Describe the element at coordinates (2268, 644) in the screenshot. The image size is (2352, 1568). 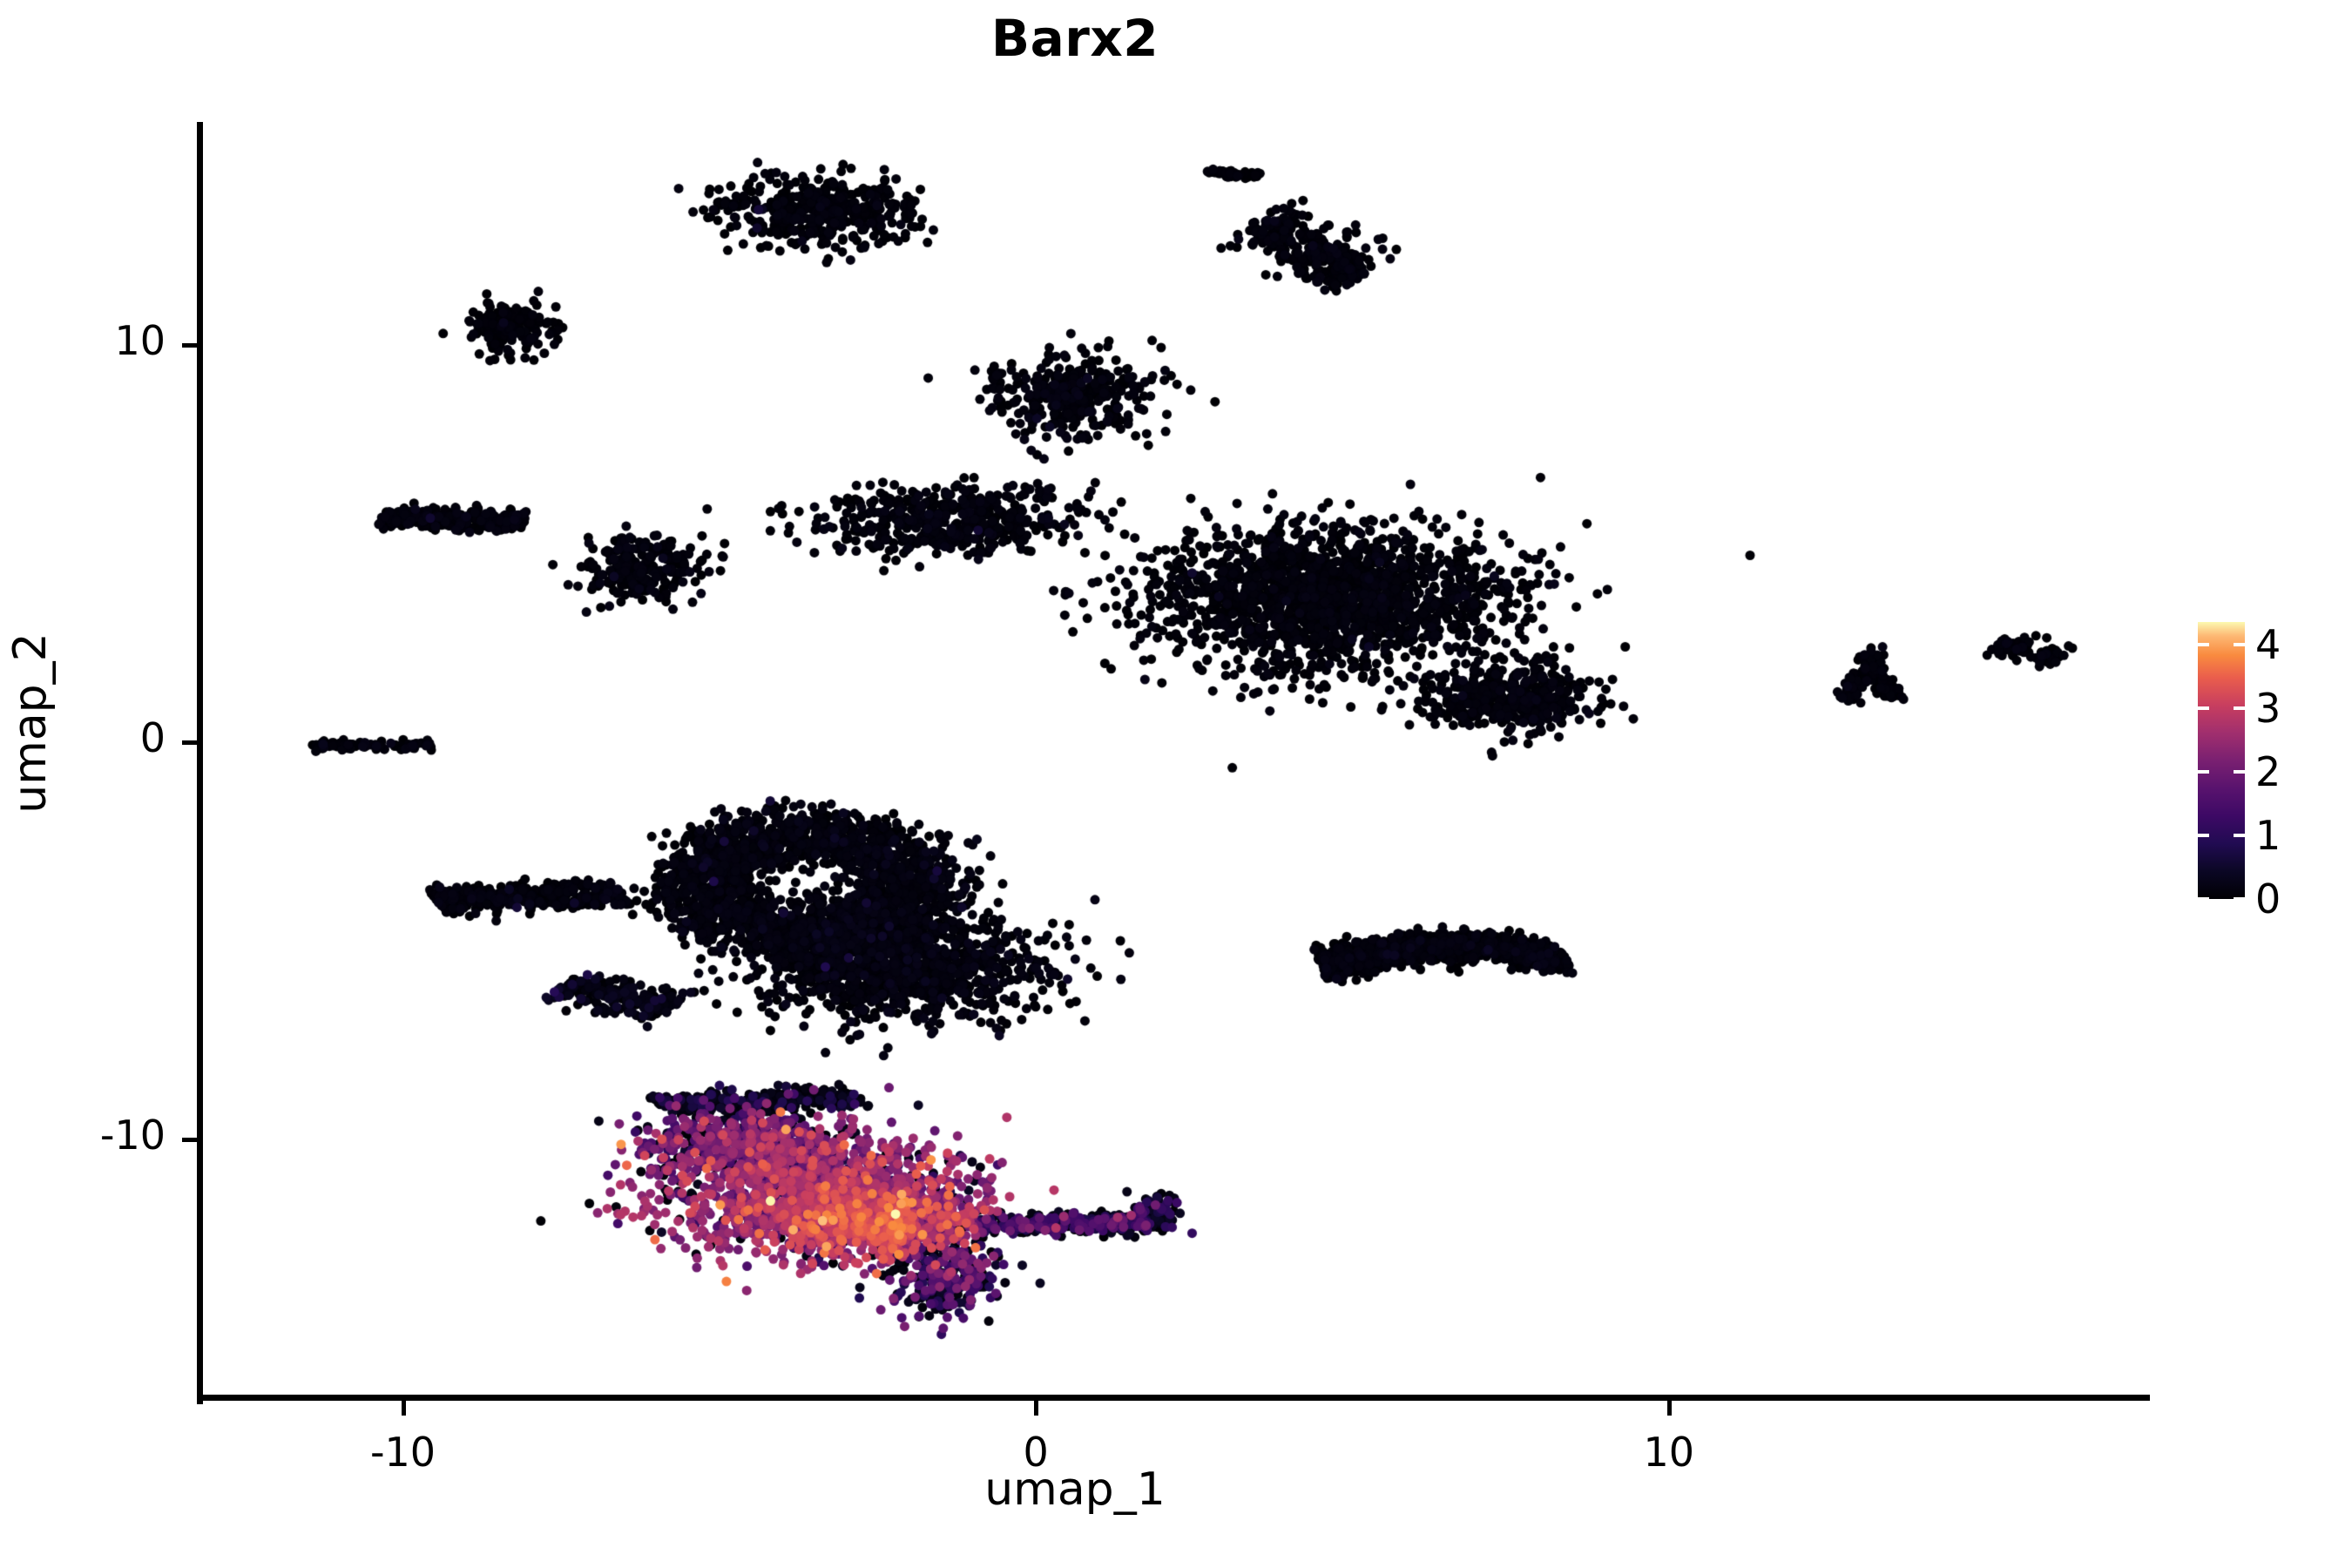
I see `colorbar-tick-label: 4` at that location.